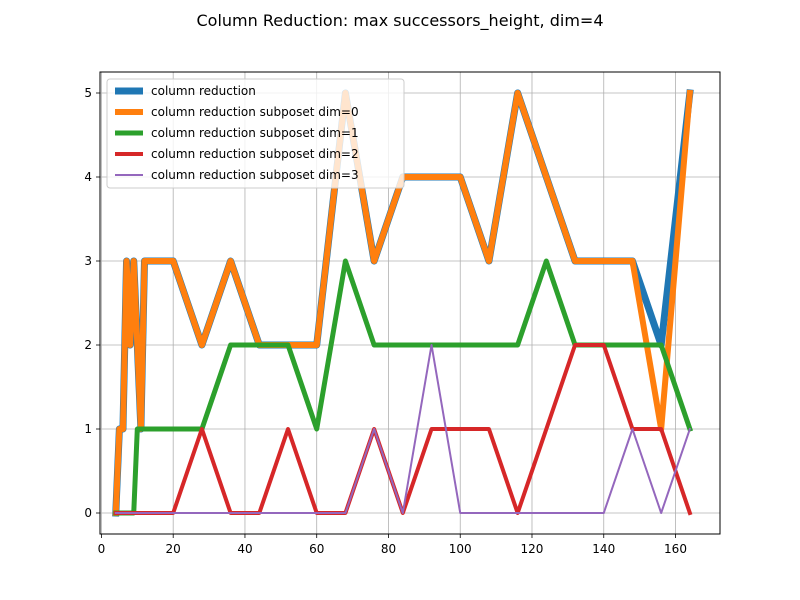 This screenshot has height=600, width=800. Describe the element at coordinates (88, 93) in the screenshot. I see `y-tick-label: 5` at that location.